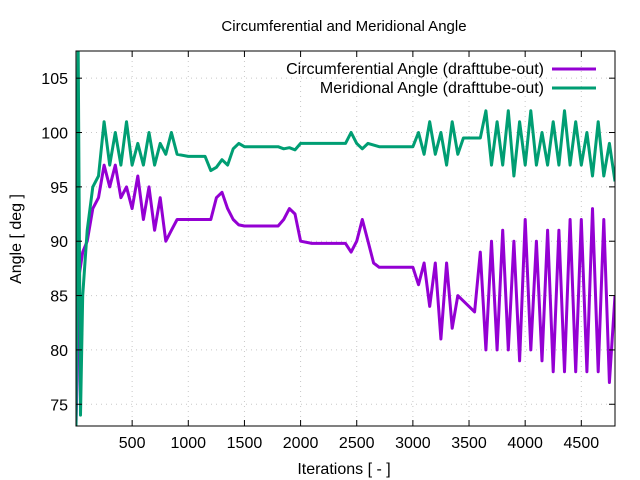 The image size is (640, 480). I want to click on y-tick-label: 75, so click(59, 405).